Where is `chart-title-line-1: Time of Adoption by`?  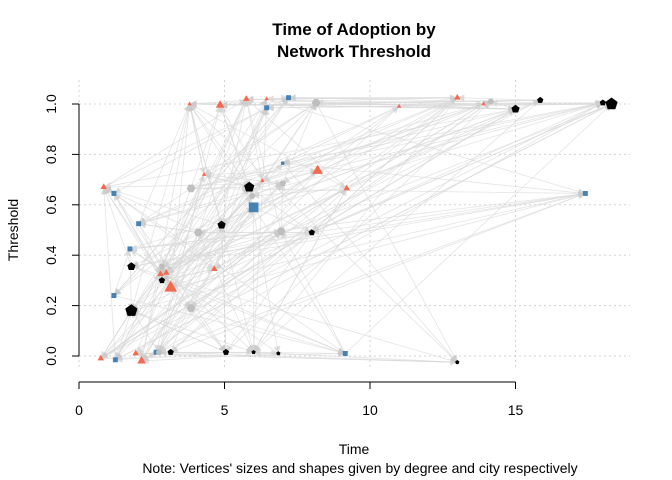 chart-title-line-1: Time of Adoption by is located at coordinates (354, 29).